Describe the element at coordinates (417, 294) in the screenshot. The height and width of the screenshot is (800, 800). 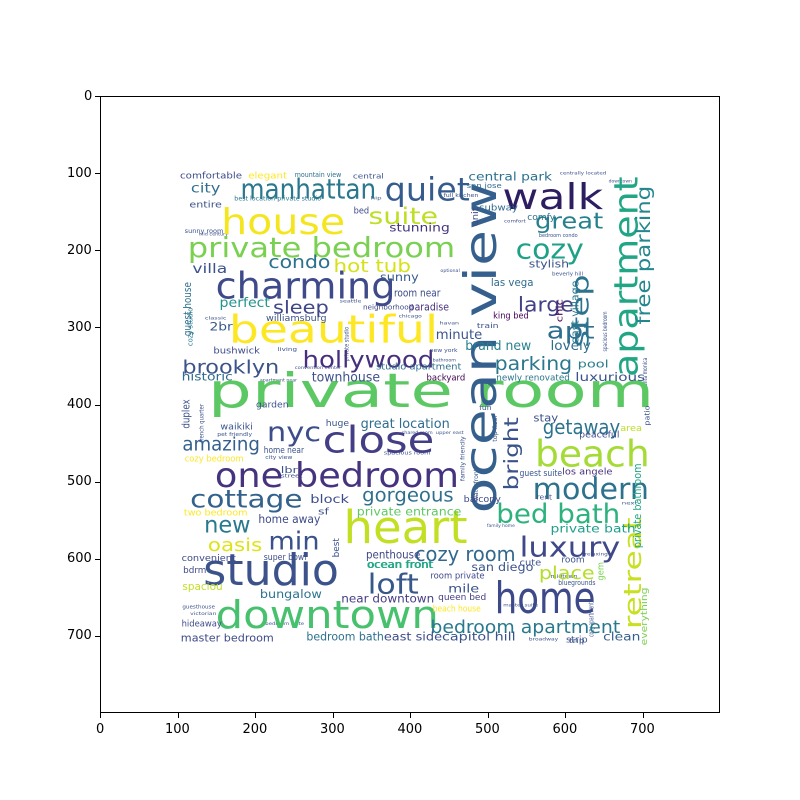
I see `word-85: room near` at that location.